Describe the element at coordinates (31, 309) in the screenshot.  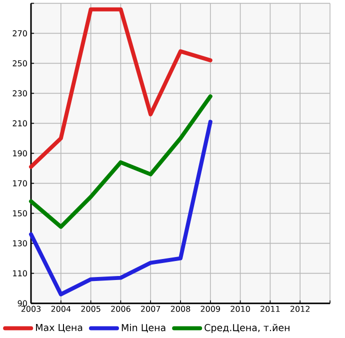
I see `x-tick-label: 2003` at that location.